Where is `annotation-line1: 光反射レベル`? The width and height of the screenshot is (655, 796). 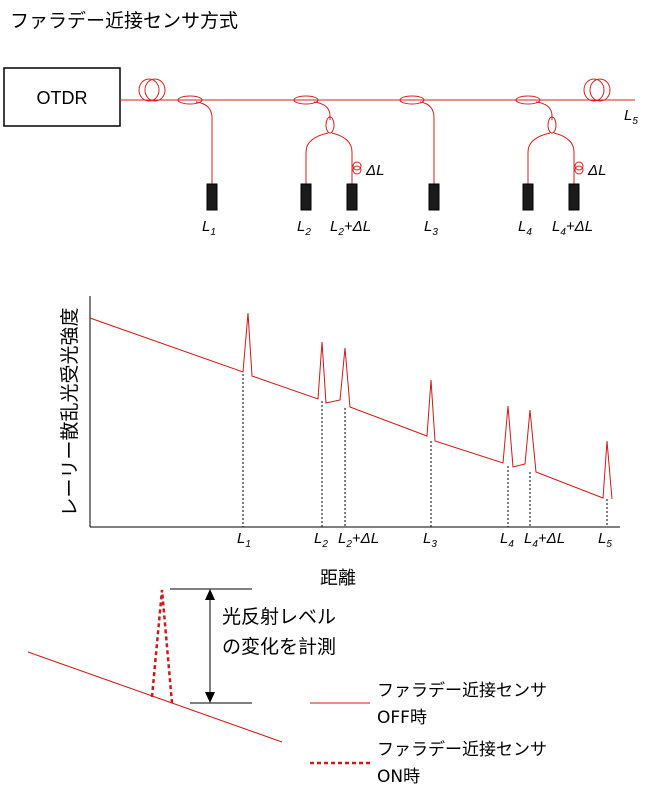
annotation-line1: 光反射レベル is located at coordinates (279, 617).